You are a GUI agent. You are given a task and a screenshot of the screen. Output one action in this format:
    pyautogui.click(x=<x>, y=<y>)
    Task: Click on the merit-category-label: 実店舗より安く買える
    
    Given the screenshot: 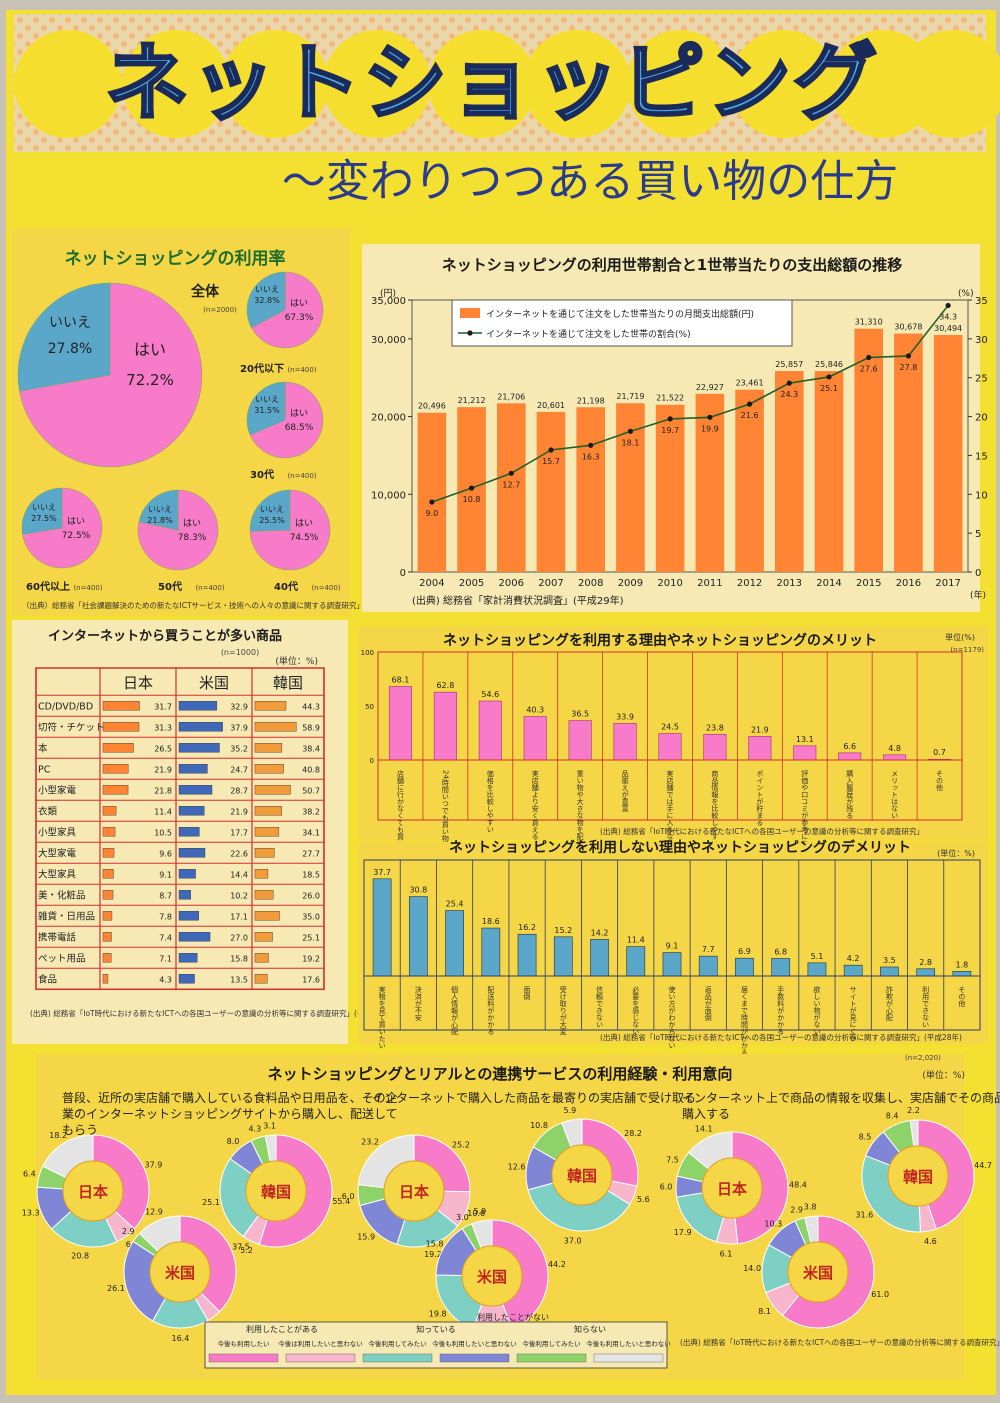 What is the action you would take?
    pyautogui.click(x=535, y=804)
    